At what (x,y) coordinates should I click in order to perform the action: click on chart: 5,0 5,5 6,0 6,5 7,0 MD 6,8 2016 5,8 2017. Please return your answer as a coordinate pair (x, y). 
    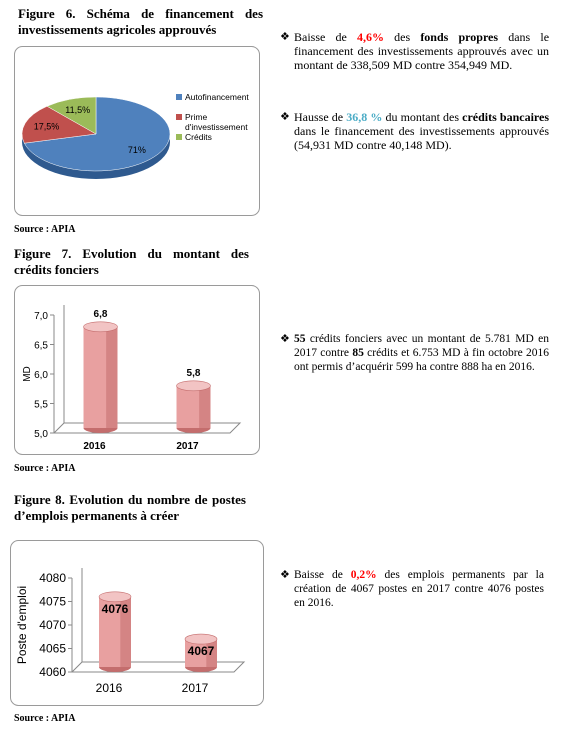
    Looking at the image, I should click on (137, 370).